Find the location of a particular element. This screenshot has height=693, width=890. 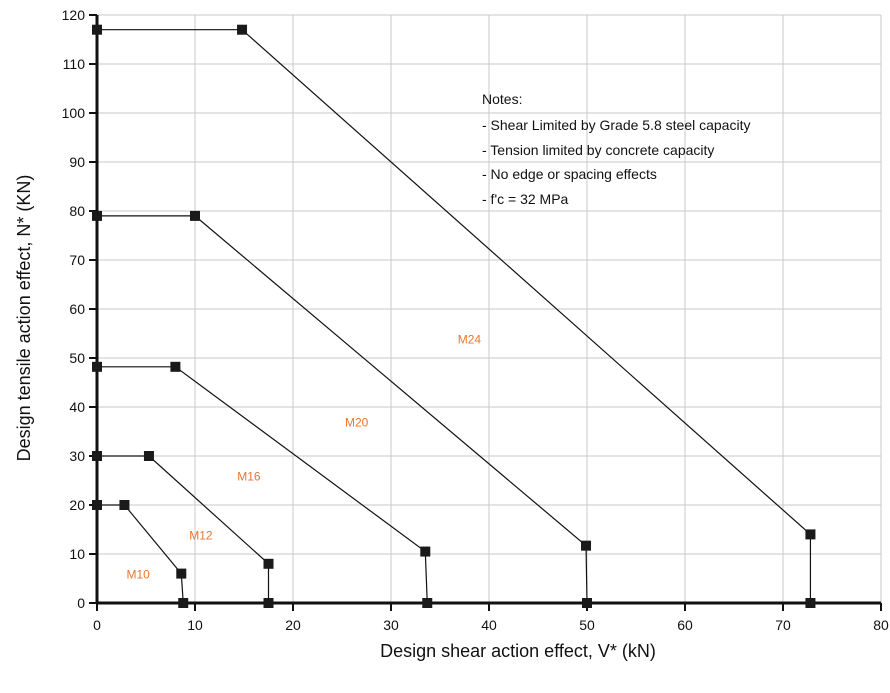

note-line-fc: - f'c = 32 MPa is located at coordinates (525, 199).